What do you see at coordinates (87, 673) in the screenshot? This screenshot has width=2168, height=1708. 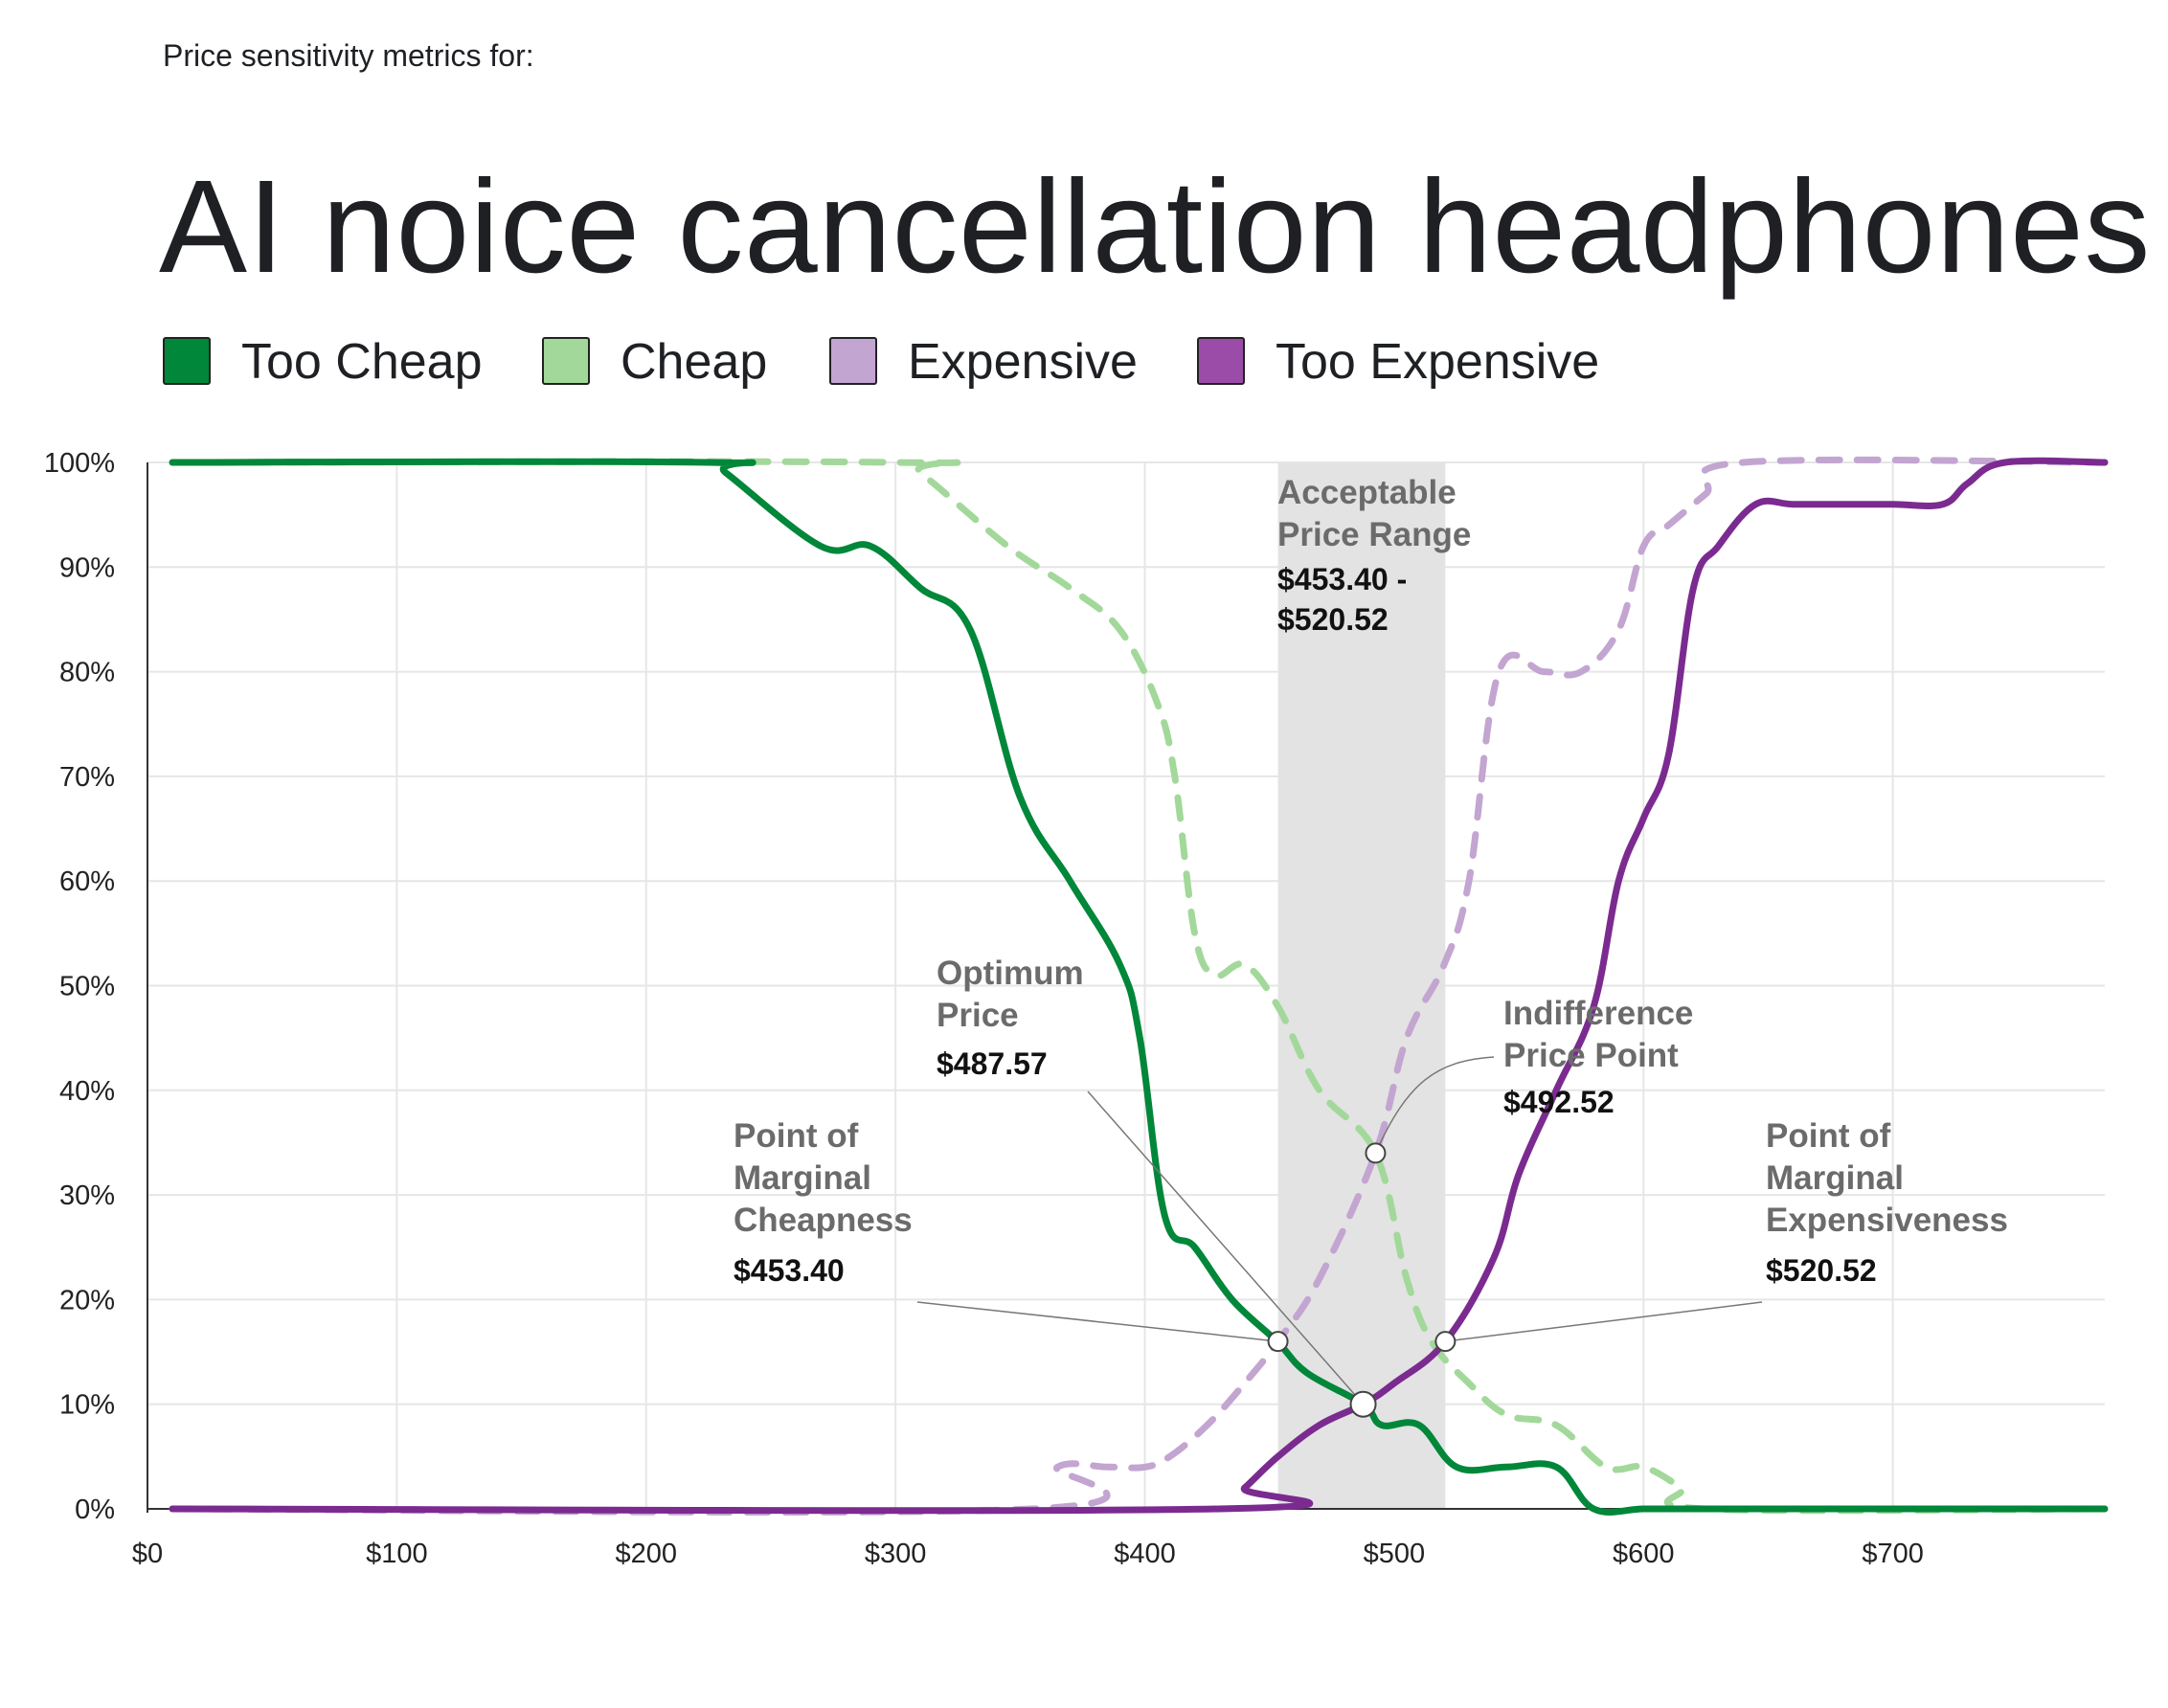 I see `y-tick-label: 80%` at bounding box center [87, 673].